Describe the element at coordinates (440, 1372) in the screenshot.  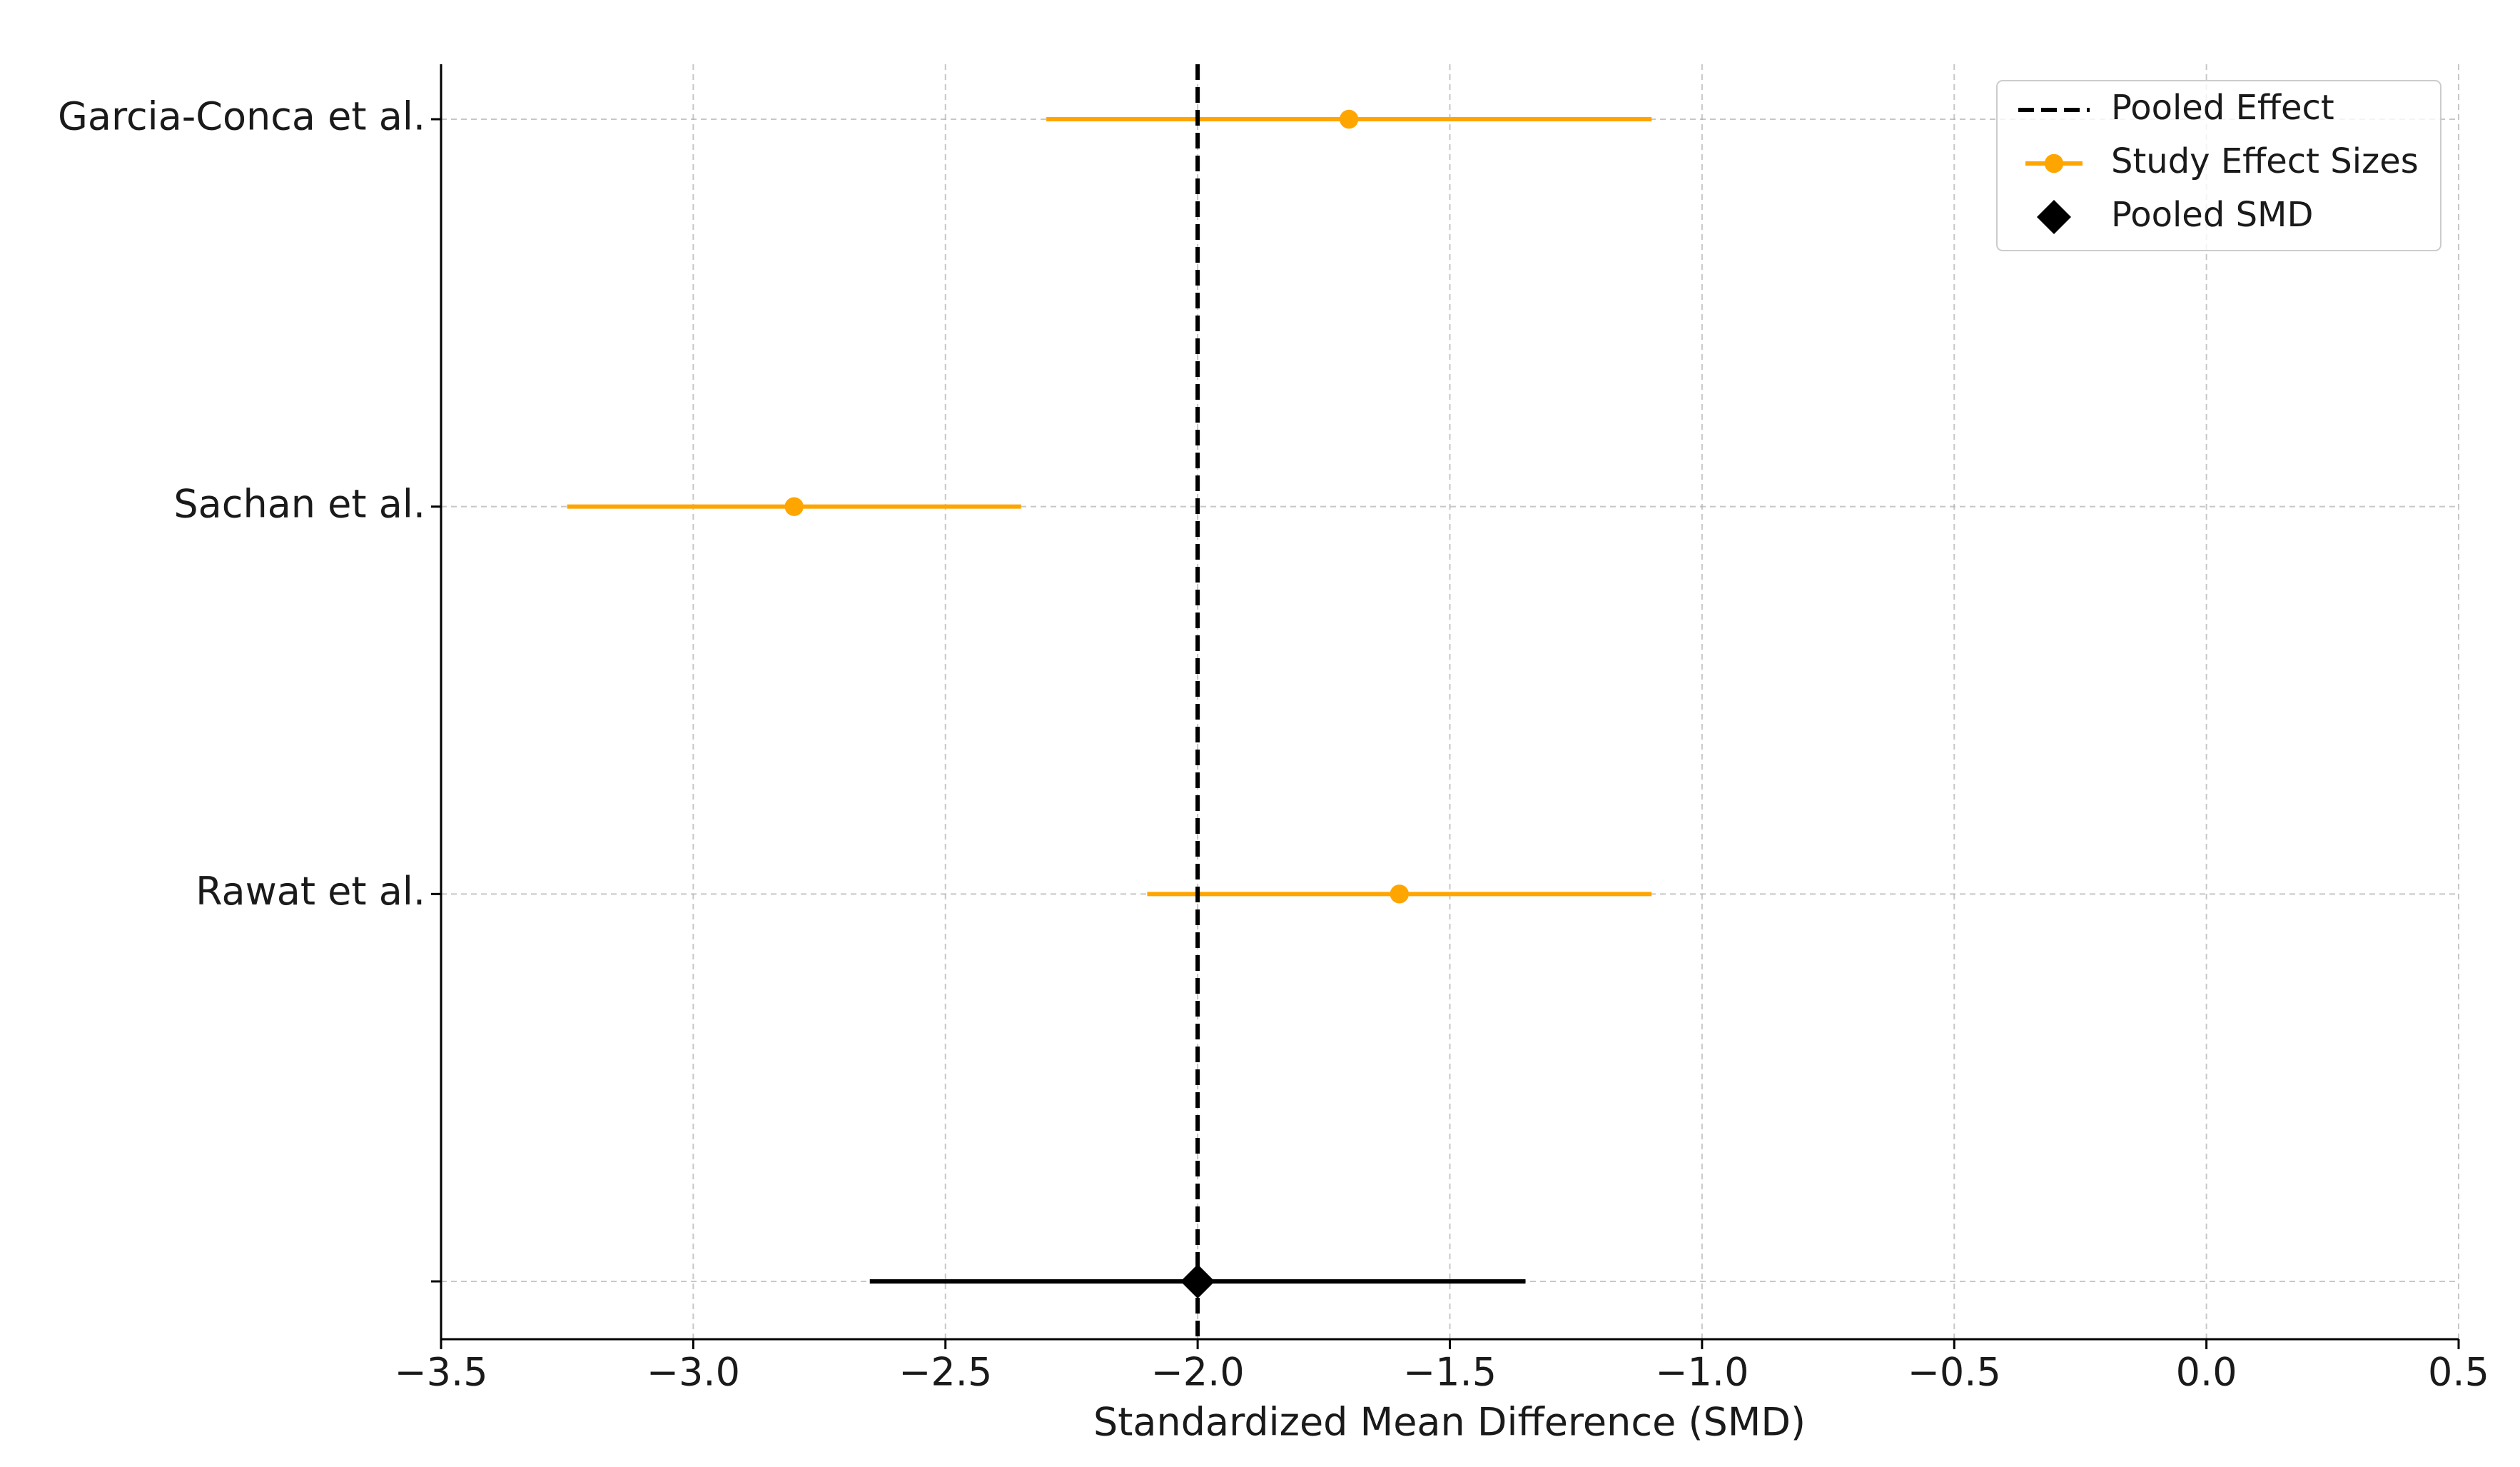
I see `x-tick-label: −3.5` at that location.